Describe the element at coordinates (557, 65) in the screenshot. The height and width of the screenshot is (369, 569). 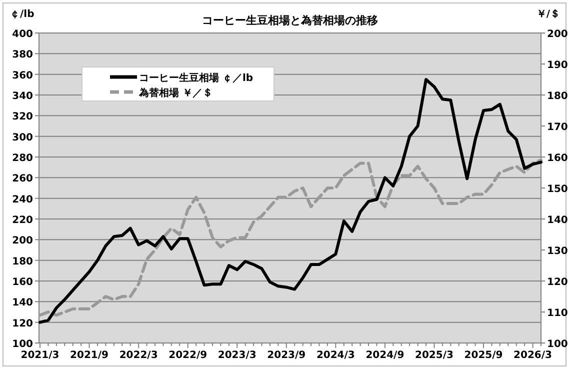
I see `y2-tick-label: 190` at that location.